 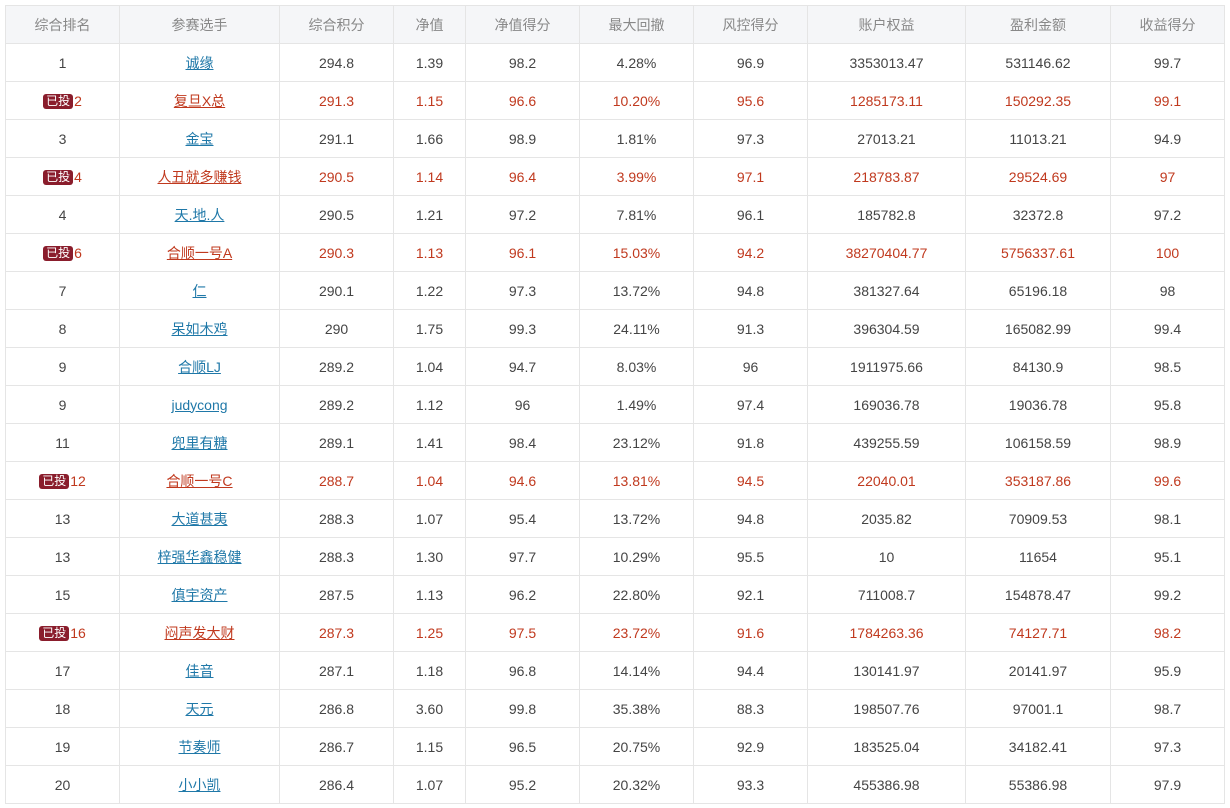 I want to click on score-cell: 289.2, so click(x=336, y=404).